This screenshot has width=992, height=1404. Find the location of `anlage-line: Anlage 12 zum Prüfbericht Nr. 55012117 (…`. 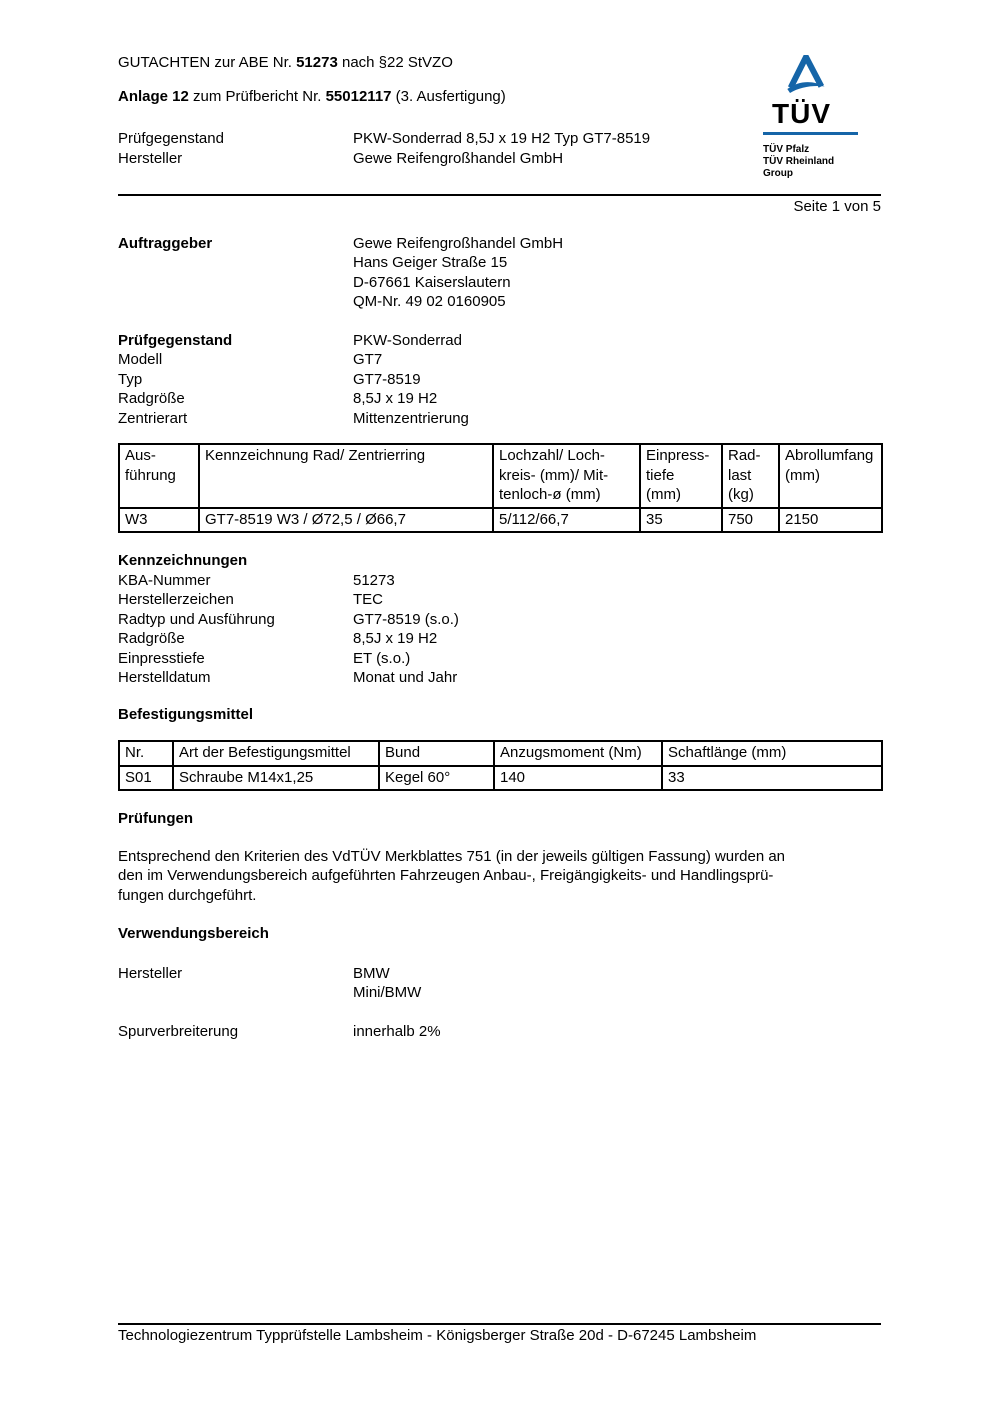

anlage-line: Anlage 12 zum Prüfbericht Nr. 55012117 (… is located at coordinates (499, 97).